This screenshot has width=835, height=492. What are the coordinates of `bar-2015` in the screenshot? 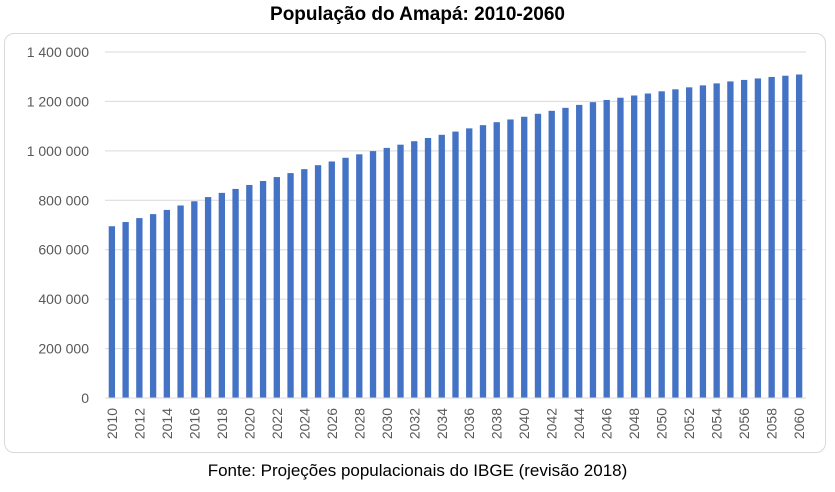 It's located at (180, 301).